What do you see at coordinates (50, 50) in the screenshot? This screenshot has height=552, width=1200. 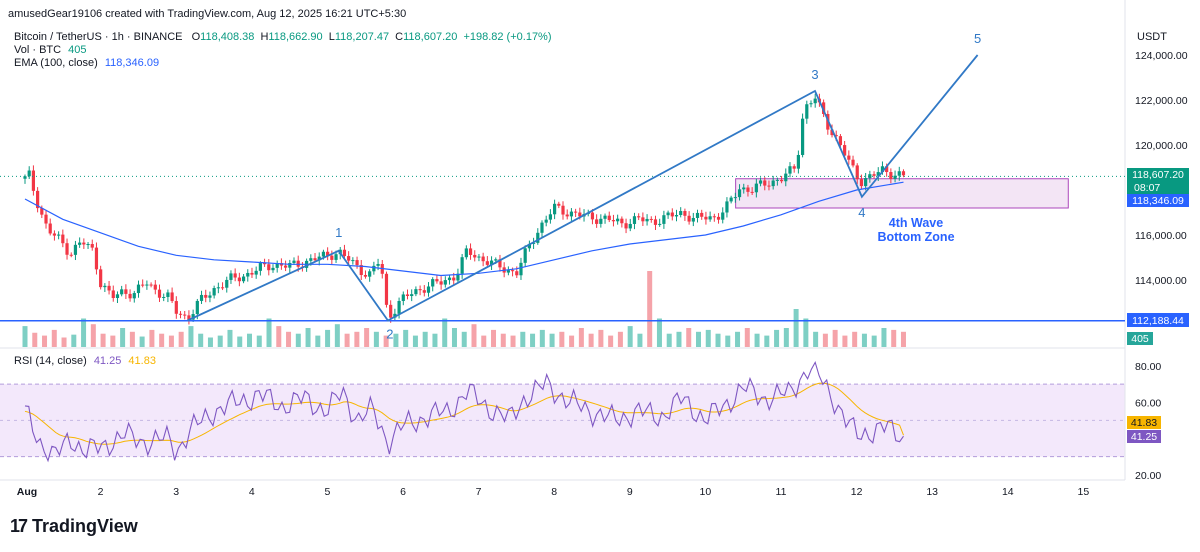 I see `legend-volume-row: Vol · BTC 405` at bounding box center [50, 50].